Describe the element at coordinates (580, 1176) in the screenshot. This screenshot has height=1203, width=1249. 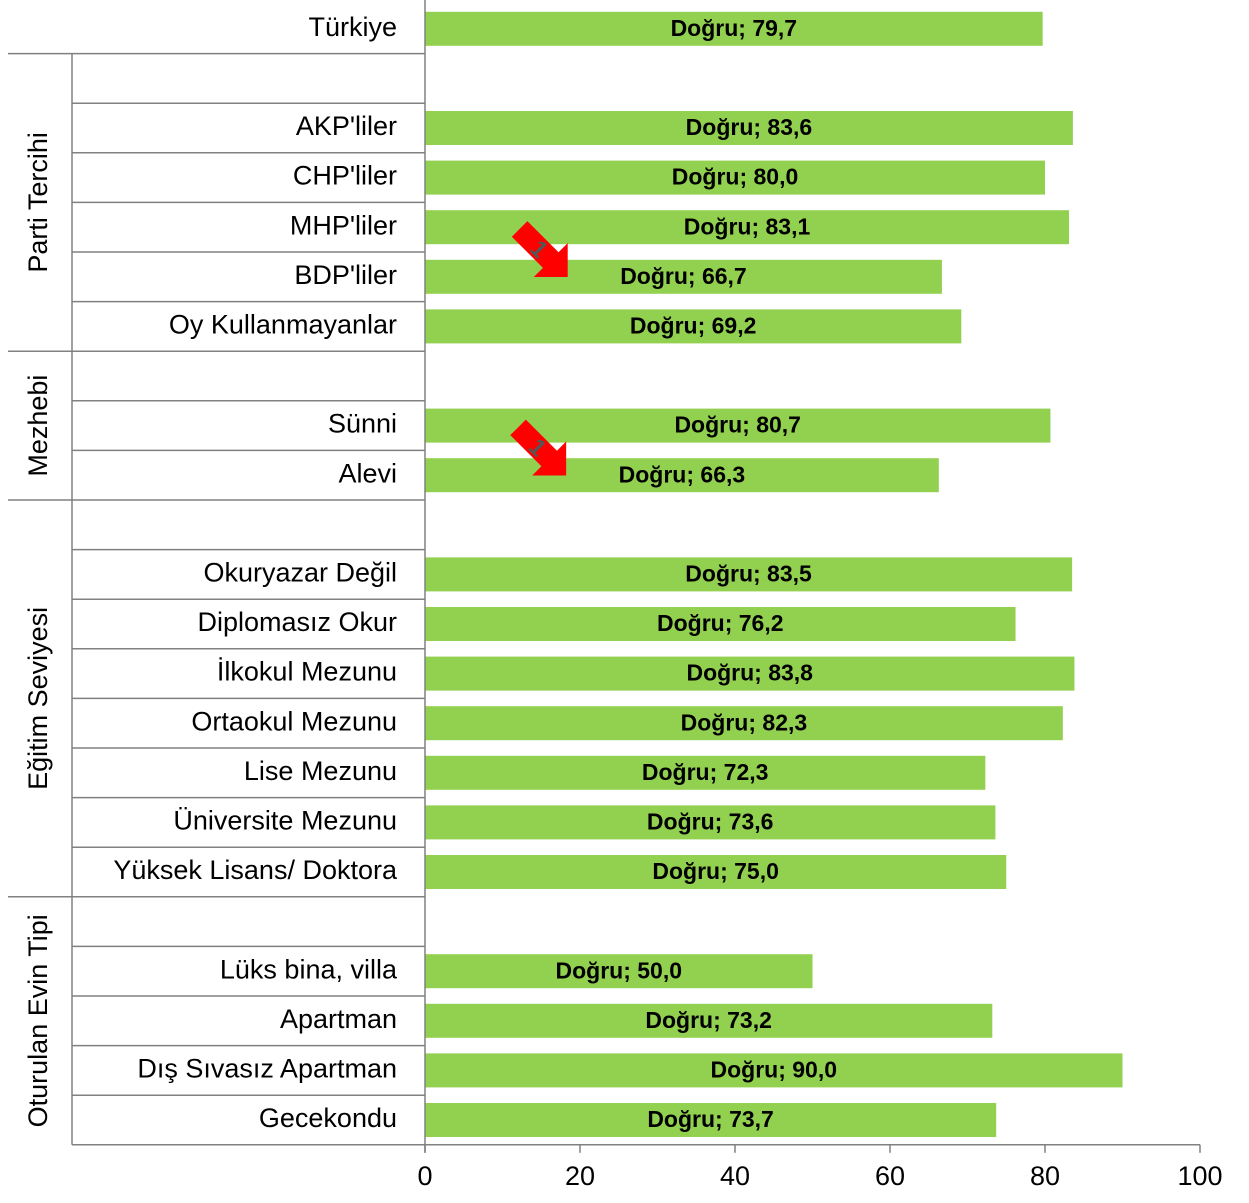
I see `x-tick-label: 20` at that location.